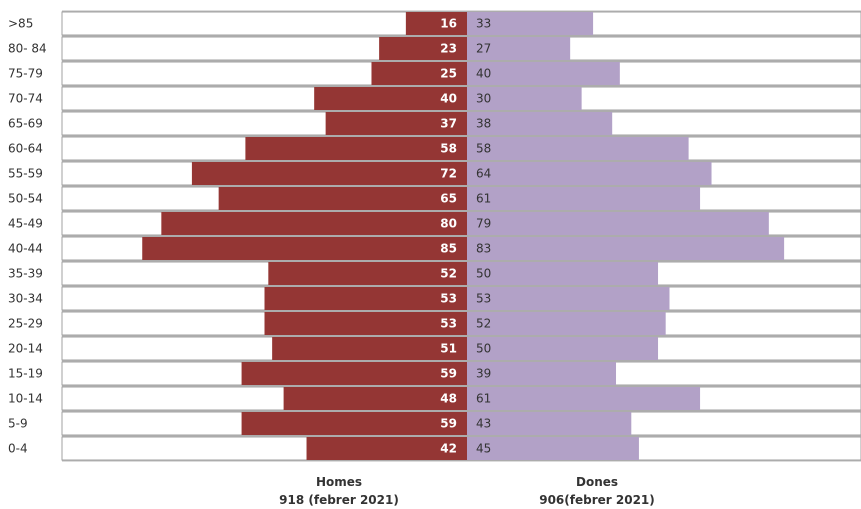 The height and width of the screenshot is (509, 861). What do you see at coordinates (483, 74) in the screenshot?
I see `data-label-dones: 40` at bounding box center [483, 74].